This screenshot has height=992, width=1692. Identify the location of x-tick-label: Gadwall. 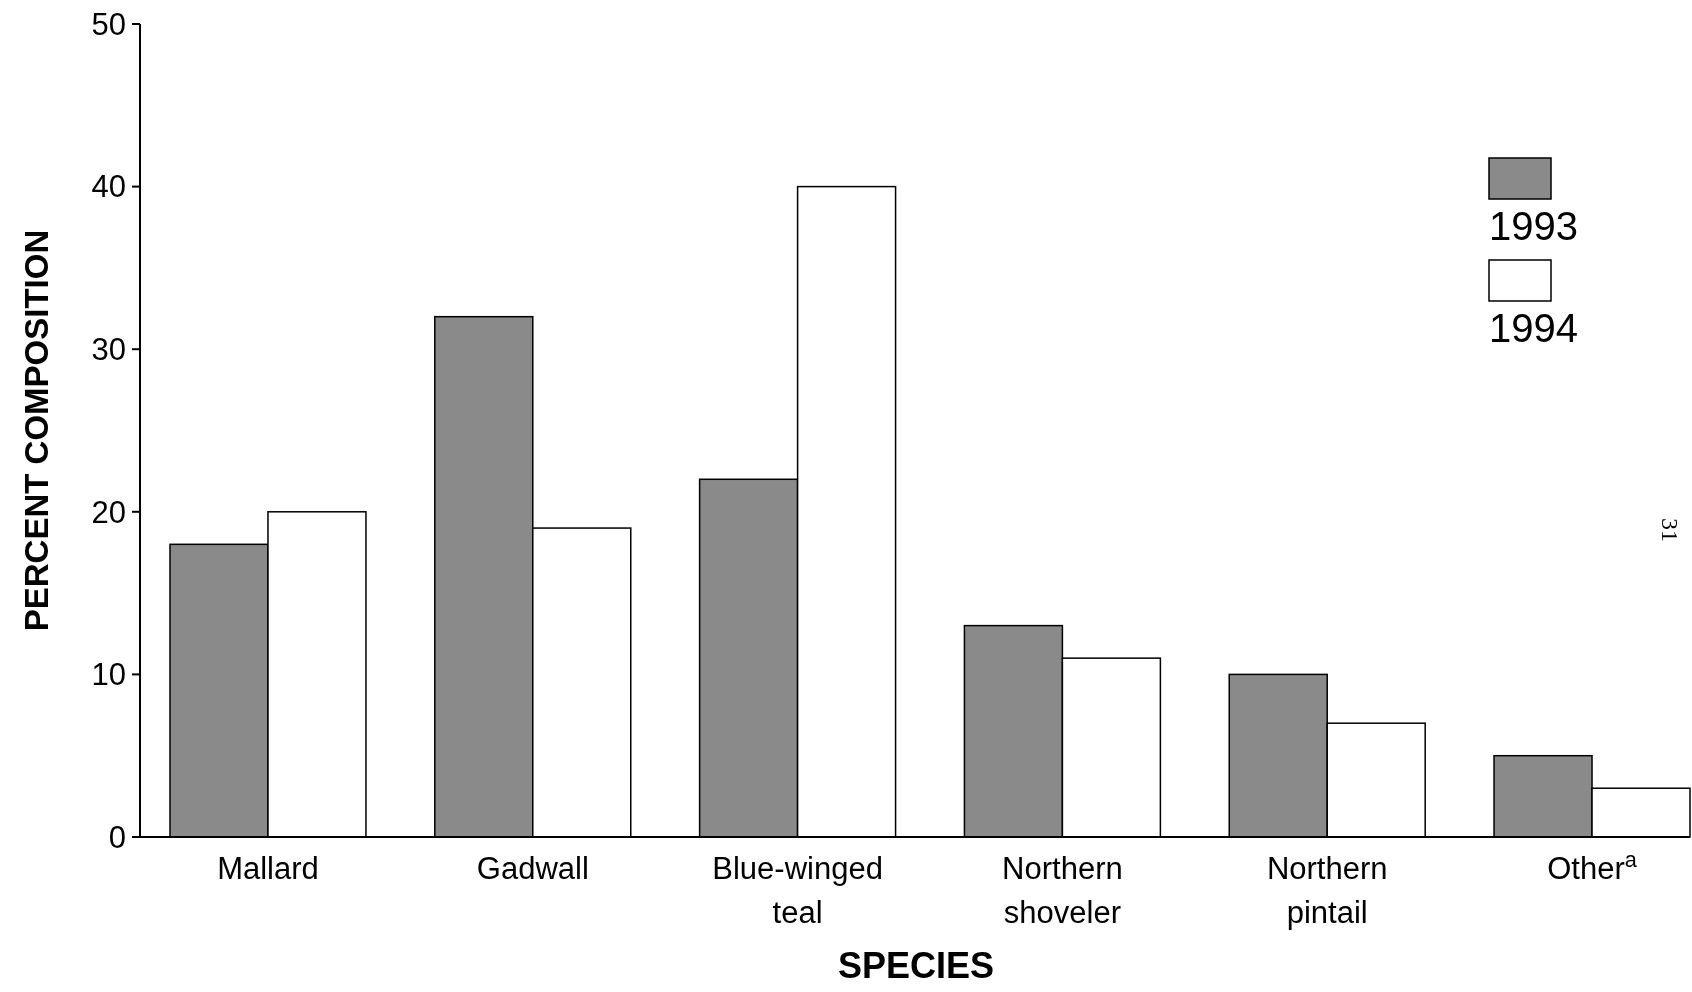
(532, 868).